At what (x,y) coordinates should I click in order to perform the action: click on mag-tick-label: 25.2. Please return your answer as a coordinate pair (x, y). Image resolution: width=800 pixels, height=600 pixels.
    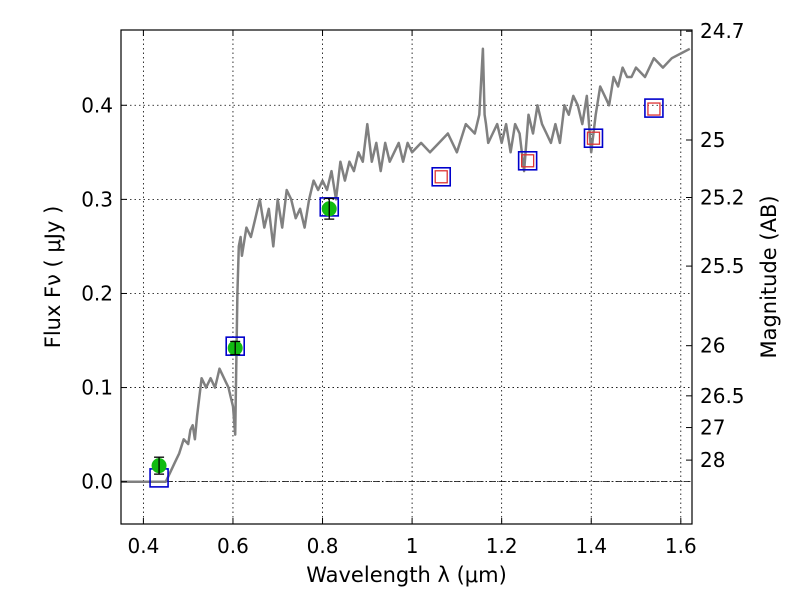
    Looking at the image, I should click on (722, 197).